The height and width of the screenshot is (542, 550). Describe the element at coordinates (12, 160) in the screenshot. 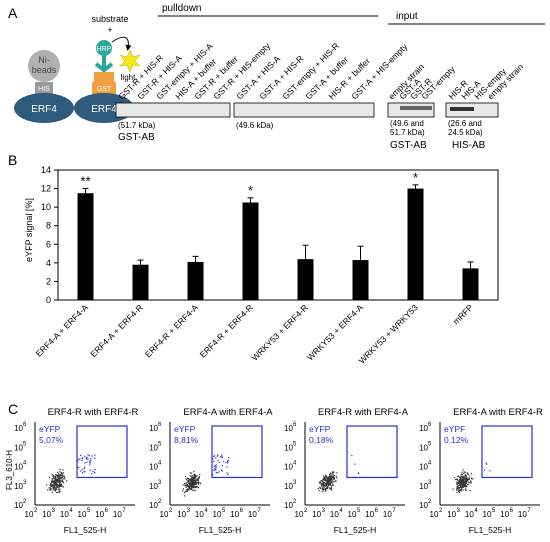

I see `panel-b-letter: B` at that location.